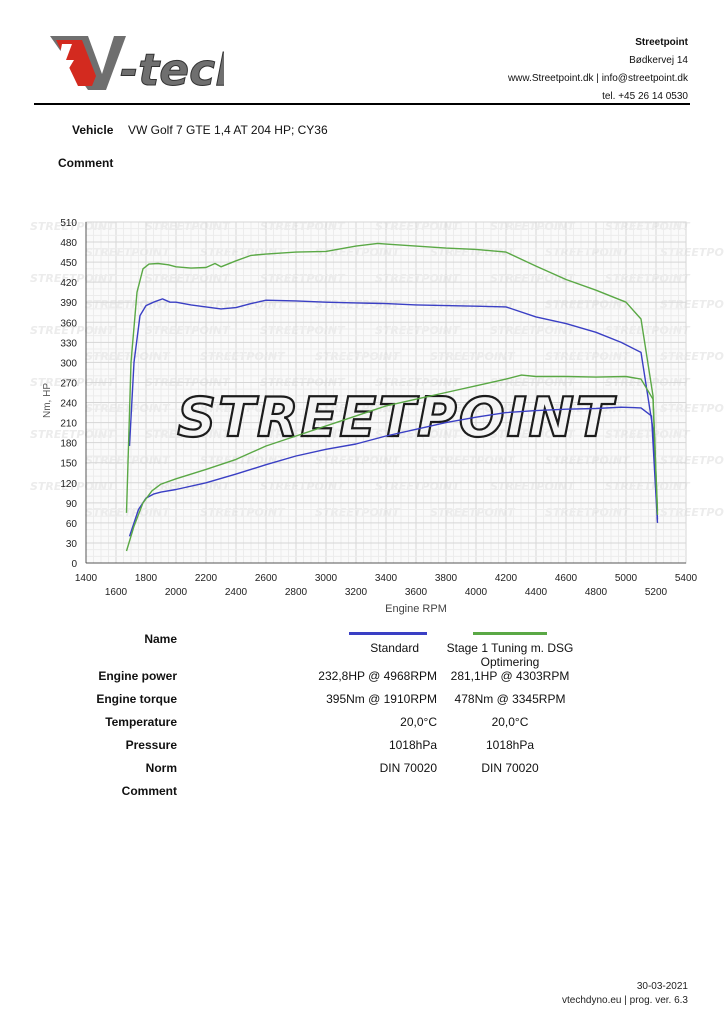  I want to click on x-tick-label: 4800, so click(596, 592).